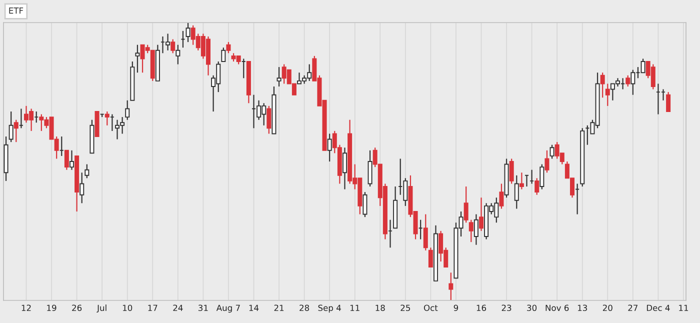 The image size is (700, 323). What do you see at coordinates (178, 307) in the screenshot?
I see `x-tick-label: 24` at bounding box center [178, 307].